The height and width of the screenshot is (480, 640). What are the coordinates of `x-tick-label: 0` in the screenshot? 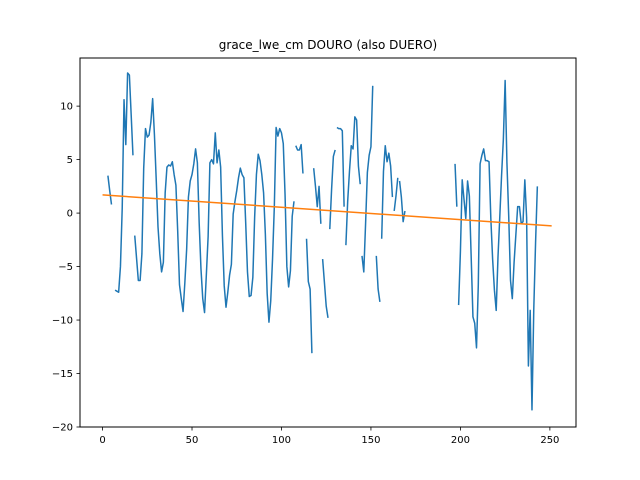 It's located at (102, 440).